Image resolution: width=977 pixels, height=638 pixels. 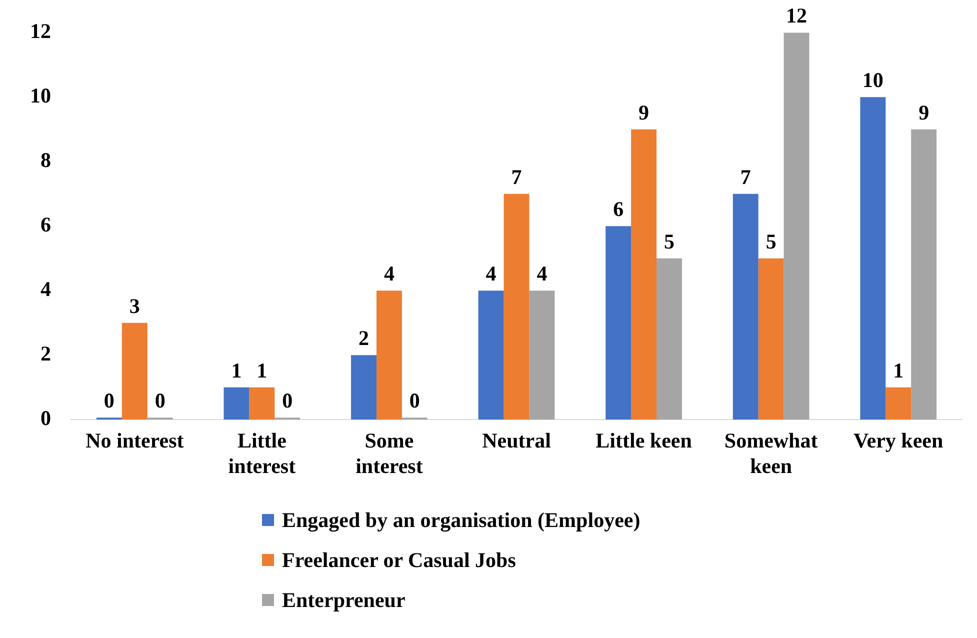 What do you see at coordinates (364, 338) in the screenshot?
I see `data-label: 2` at bounding box center [364, 338].